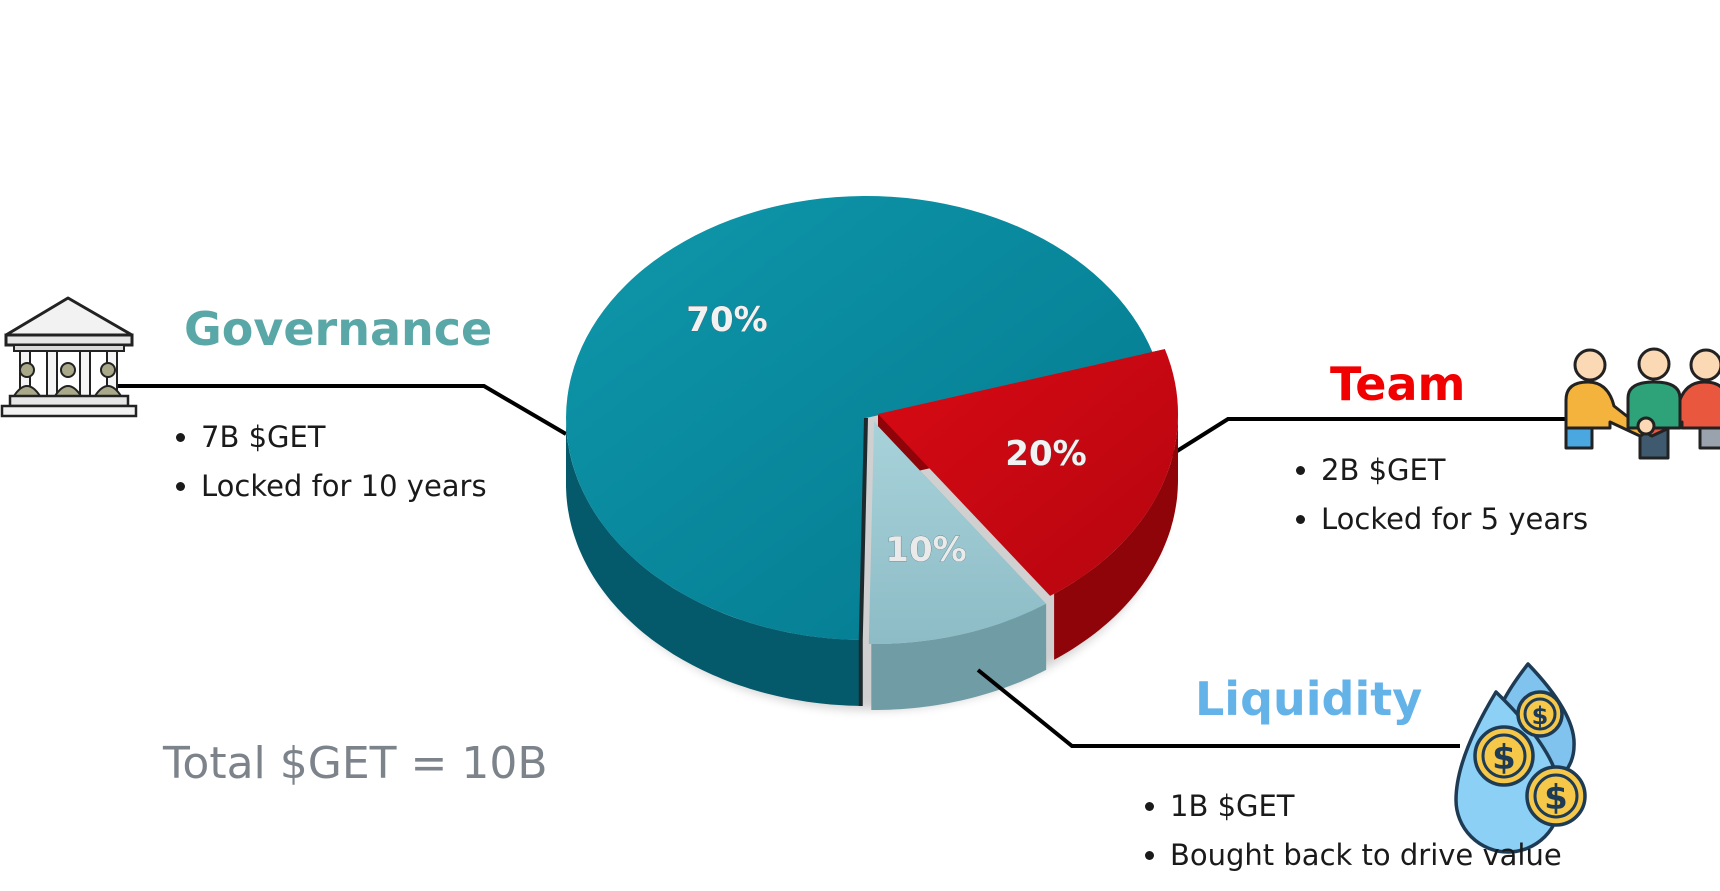 The width and height of the screenshot is (1720, 891). Describe the element at coordinates (1520, 758) in the screenshot. I see `coins-drop-icon: $ $ $` at that location.